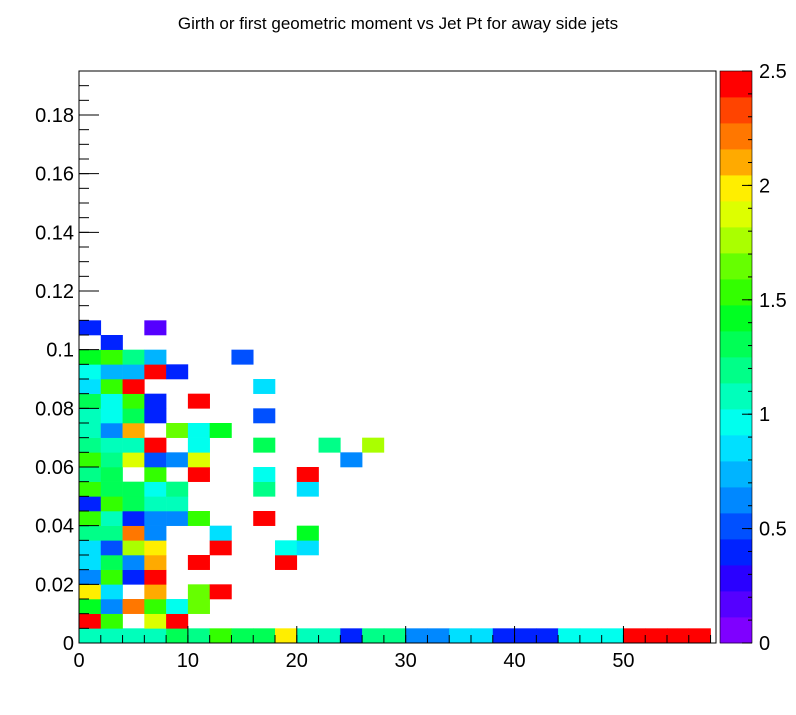  I want to click on colorbar-tick-label: 2, so click(764, 186).